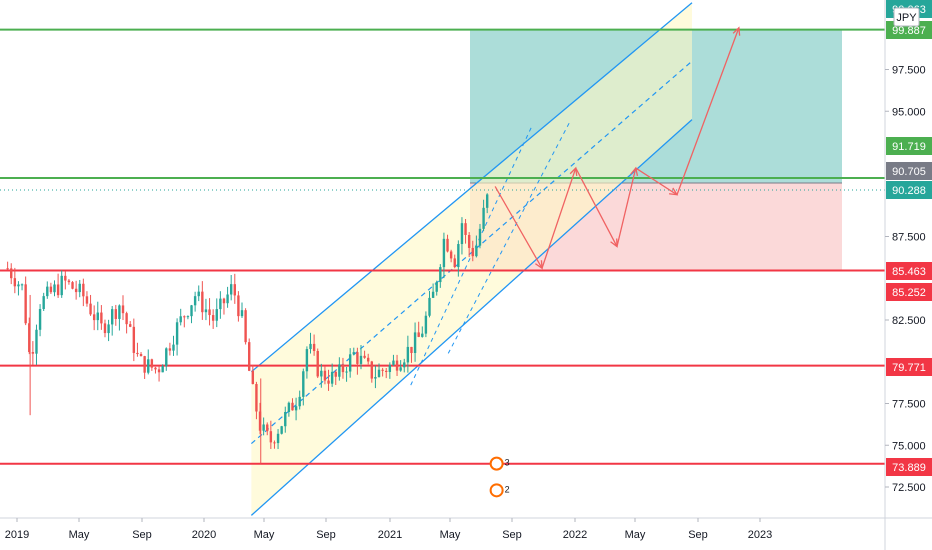  I want to click on projection-arrows, so click(617, 148).